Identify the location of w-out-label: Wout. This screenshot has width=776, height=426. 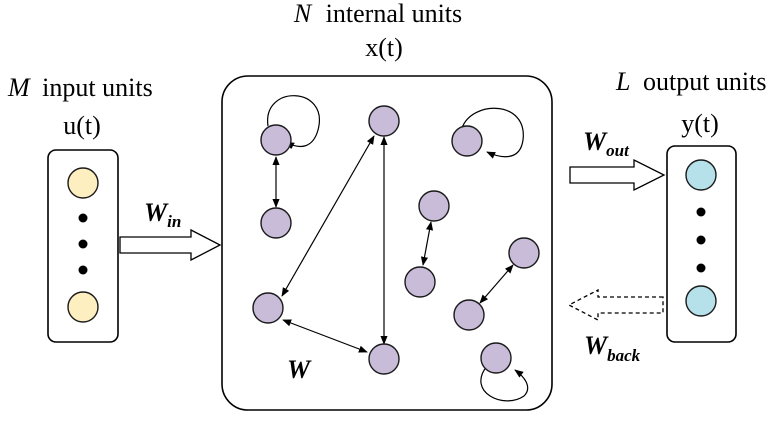
(606, 143).